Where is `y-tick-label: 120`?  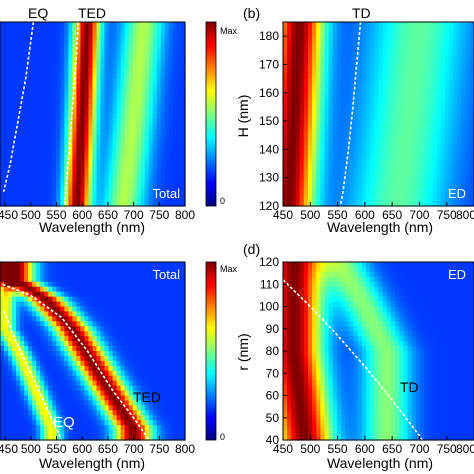
y-tick-label: 120 is located at coordinates (269, 206).